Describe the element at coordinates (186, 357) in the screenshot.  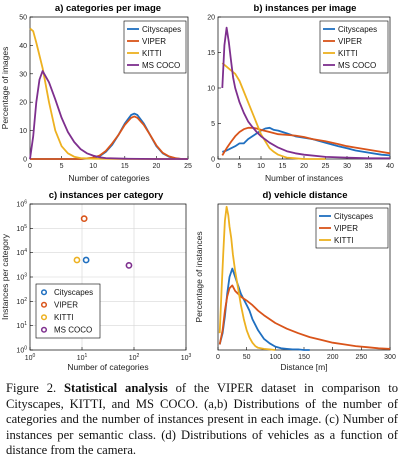
I see `x-tick-label: 103` at that location.